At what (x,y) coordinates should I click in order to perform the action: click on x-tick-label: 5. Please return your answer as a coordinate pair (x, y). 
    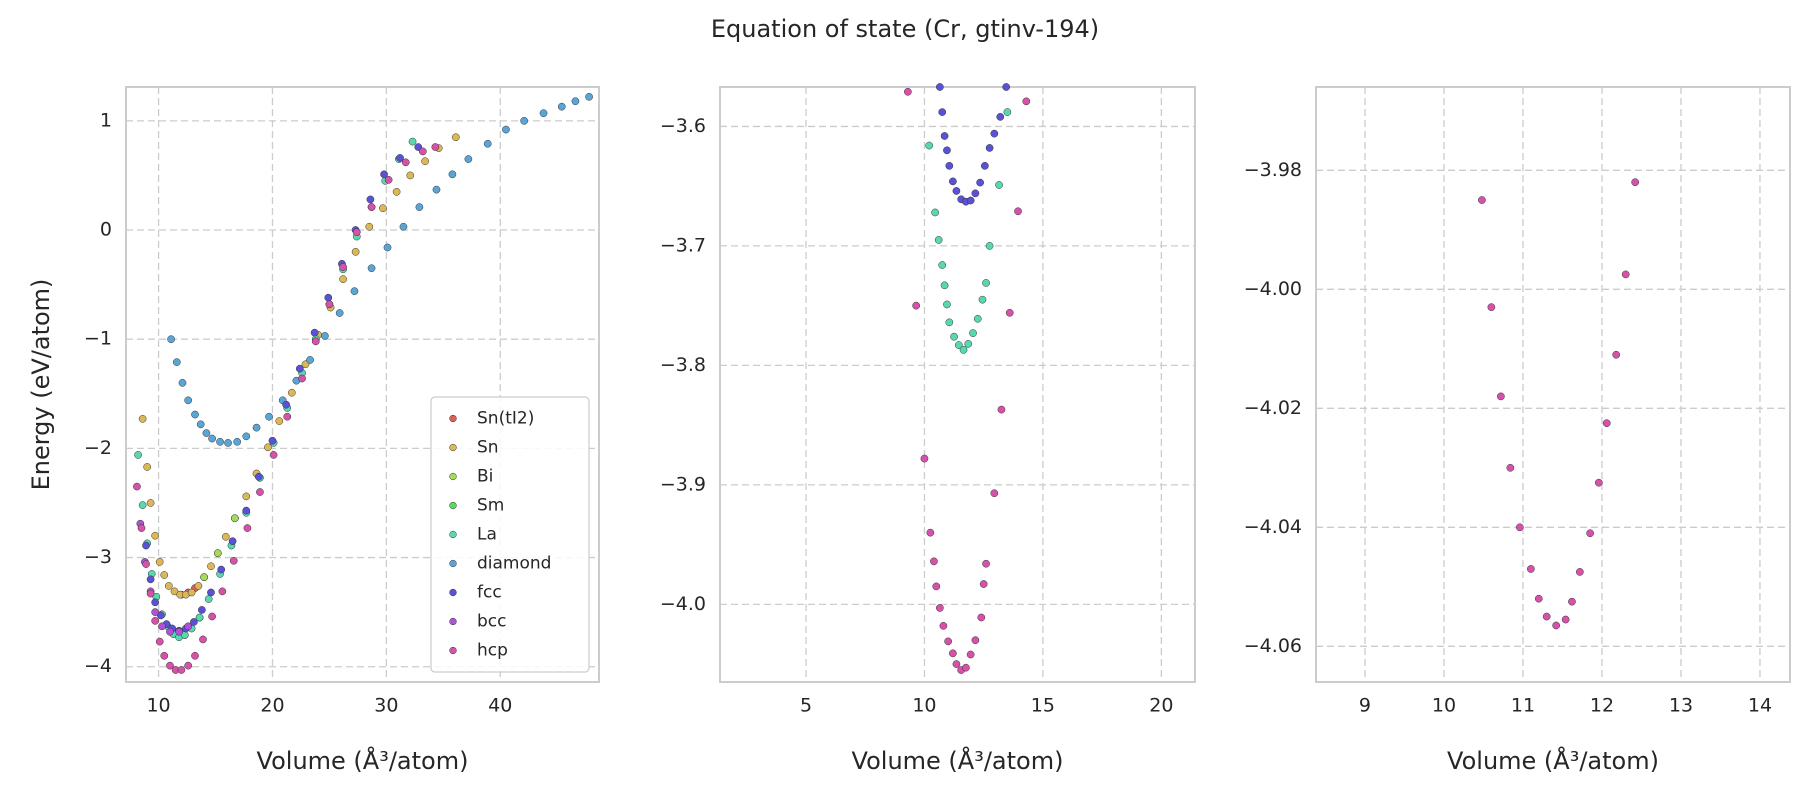
    Looking at the image, I should click on (806, 706).